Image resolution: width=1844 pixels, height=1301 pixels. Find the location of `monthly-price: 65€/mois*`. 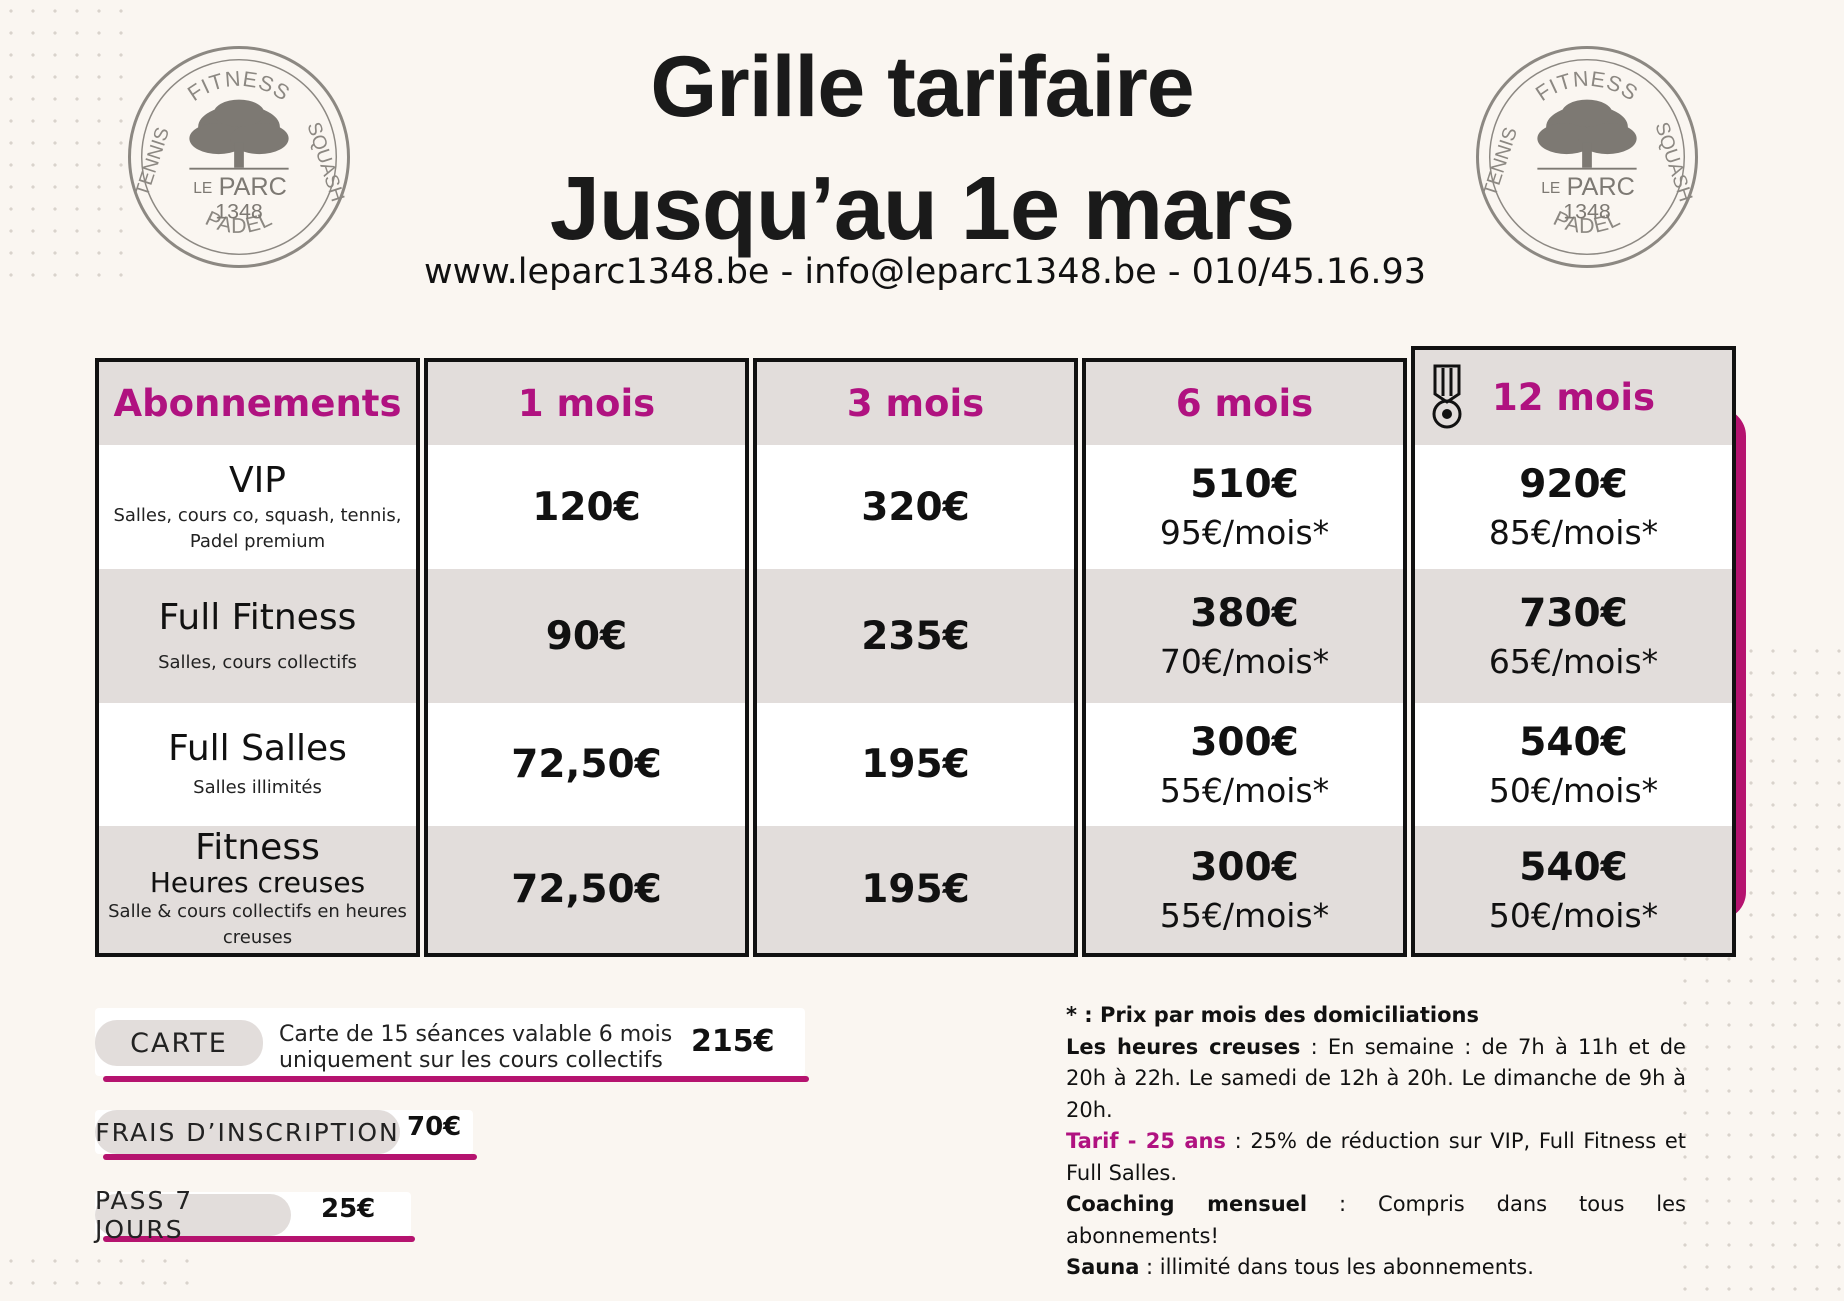

monthly-price: 65€/mois* is located at coordinates (1573, 661).